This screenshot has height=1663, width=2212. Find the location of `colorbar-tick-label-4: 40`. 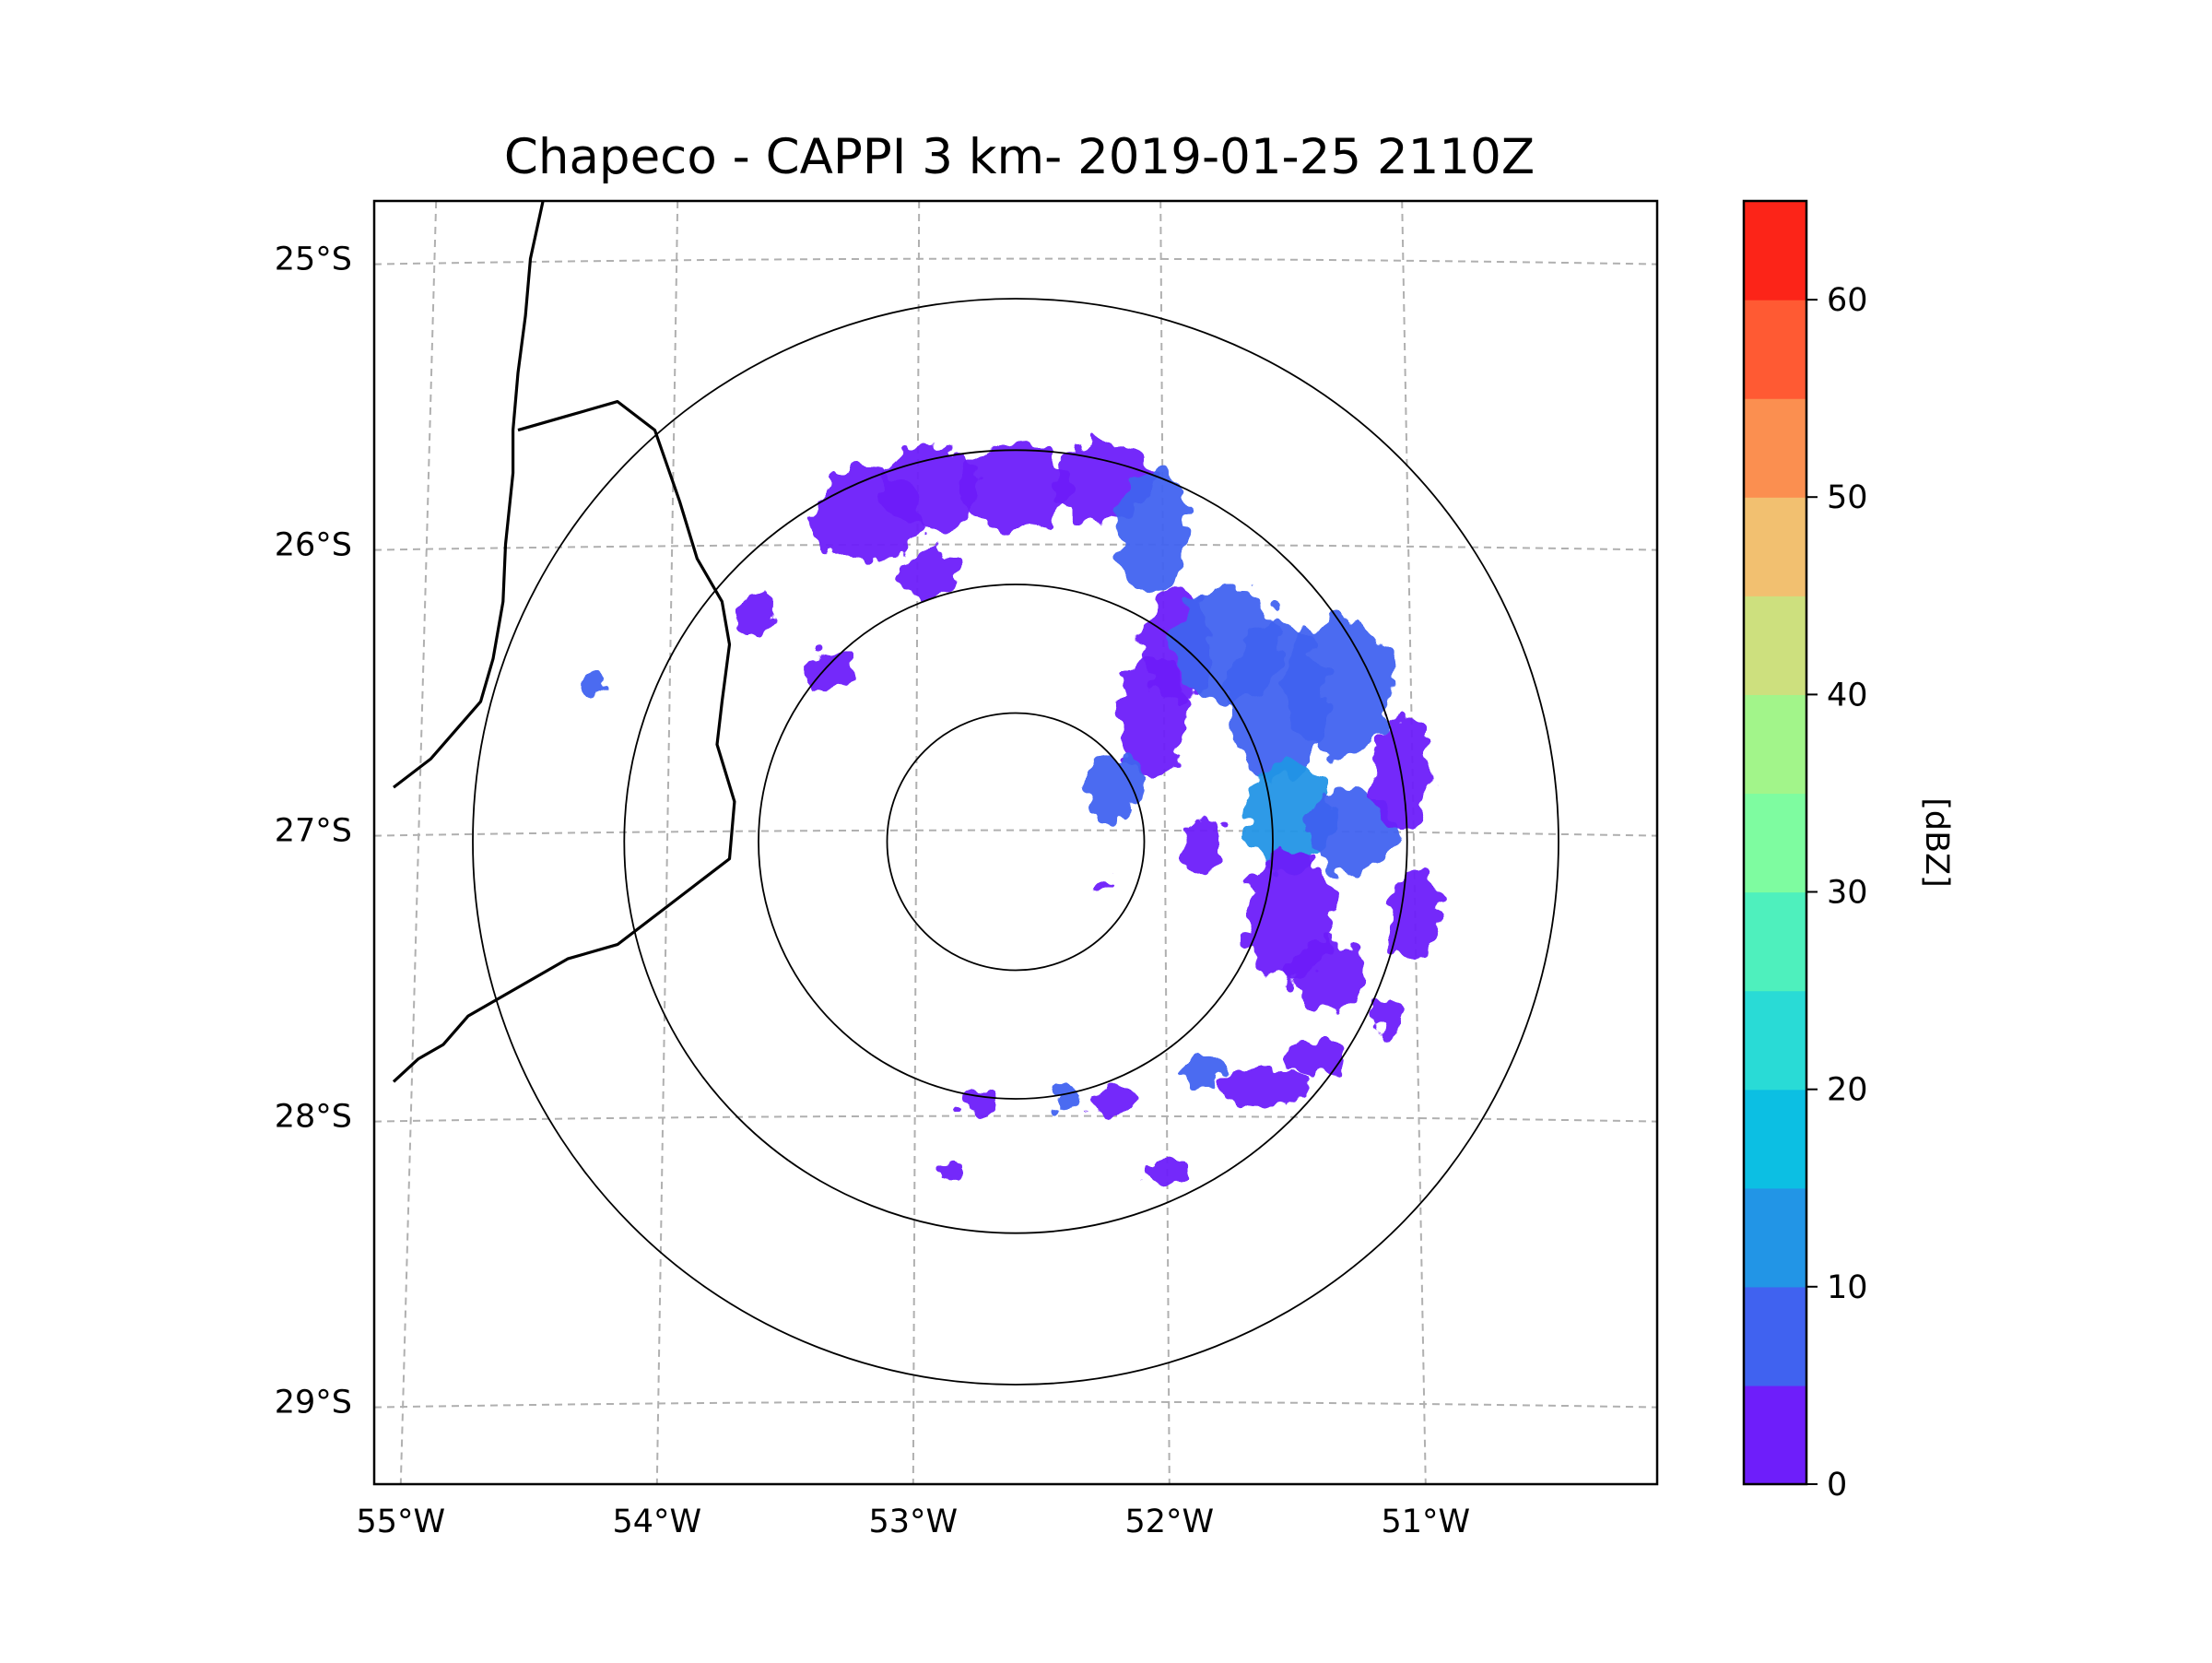

colorbar-tick-label-4: 40 is located at coordinates (1847, 695).